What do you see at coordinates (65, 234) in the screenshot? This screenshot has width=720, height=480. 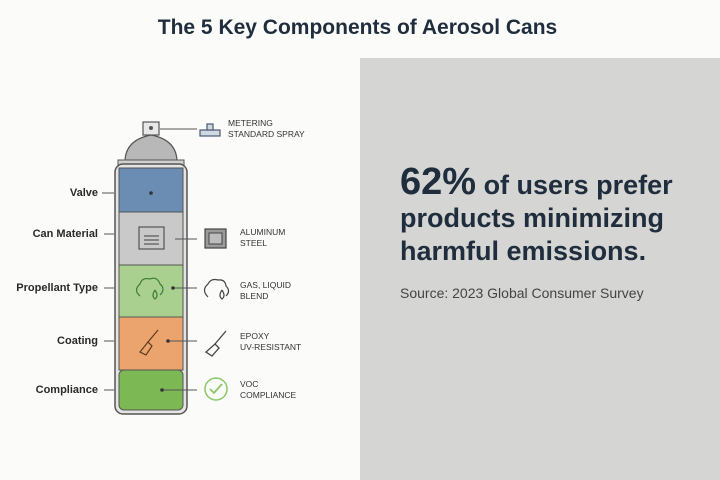 I see `label-can-material: Can Material` at bounding box center [65, 234].